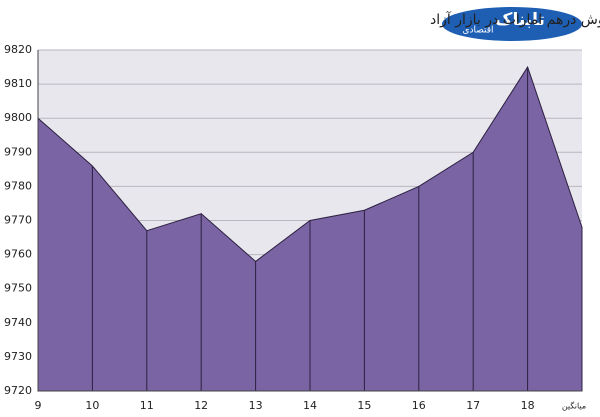 The height and width of the screenshot is (417, 600). What do you see at coordinates (92, 405) in the screenshot?
I see `x-tick-label: 10` at bounding box center [92, 405].